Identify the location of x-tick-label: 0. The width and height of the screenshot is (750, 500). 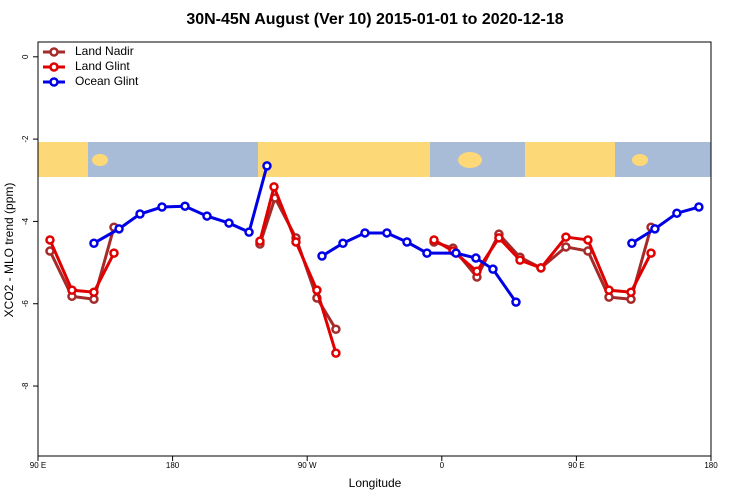
(442, 465).